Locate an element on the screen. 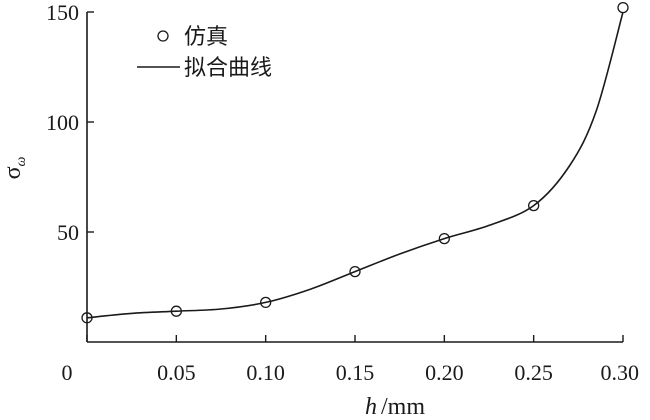  legend-label-simulation: 仿真 is located at coordinates (206, 37).